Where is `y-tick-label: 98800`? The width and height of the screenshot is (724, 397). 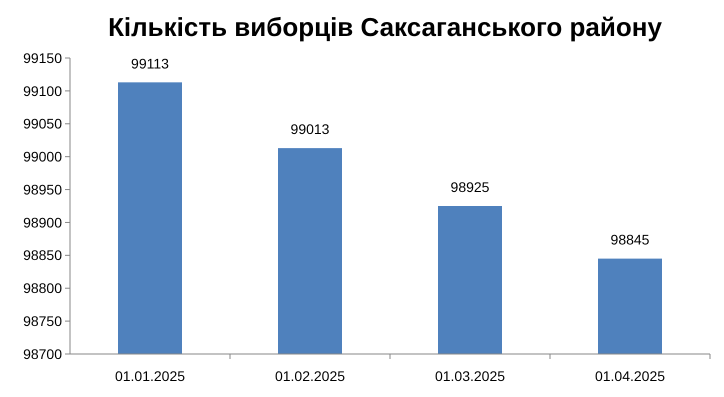
y-tick-label: 98800 is located at coordinates (42, 288).